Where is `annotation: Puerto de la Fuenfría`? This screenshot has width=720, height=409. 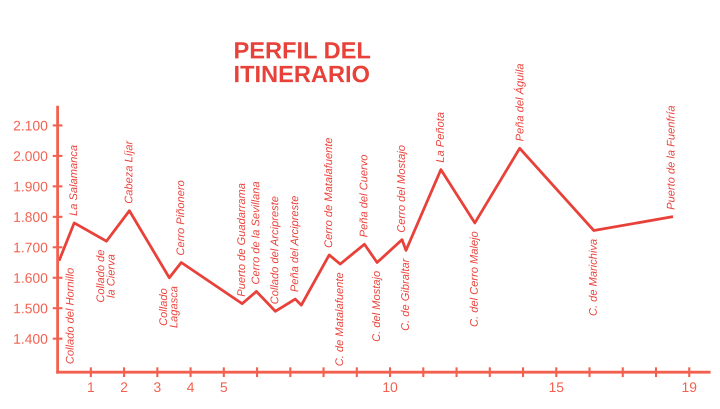
annotation: Puerto de la Fuenfría is located at coordinates (670, 158).